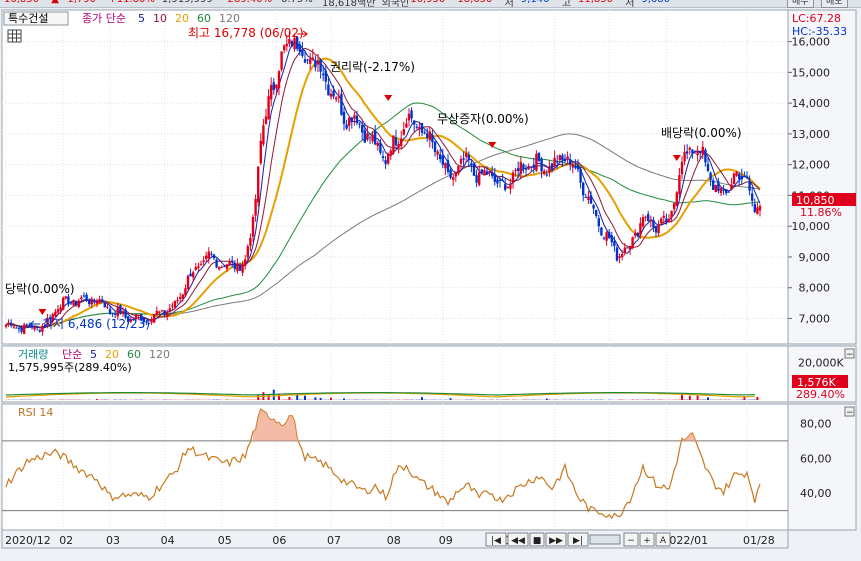 The image size is (861, 561). Describe the element at coordinates (849, 411) in the screenshot. I see `rsi-panel-toggle` at that location.